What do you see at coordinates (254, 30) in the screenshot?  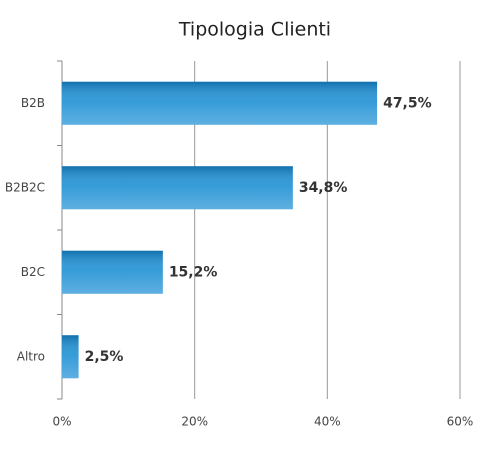 I see `chart-title: Tipologia Clienti` at bounding box center [254, 30].